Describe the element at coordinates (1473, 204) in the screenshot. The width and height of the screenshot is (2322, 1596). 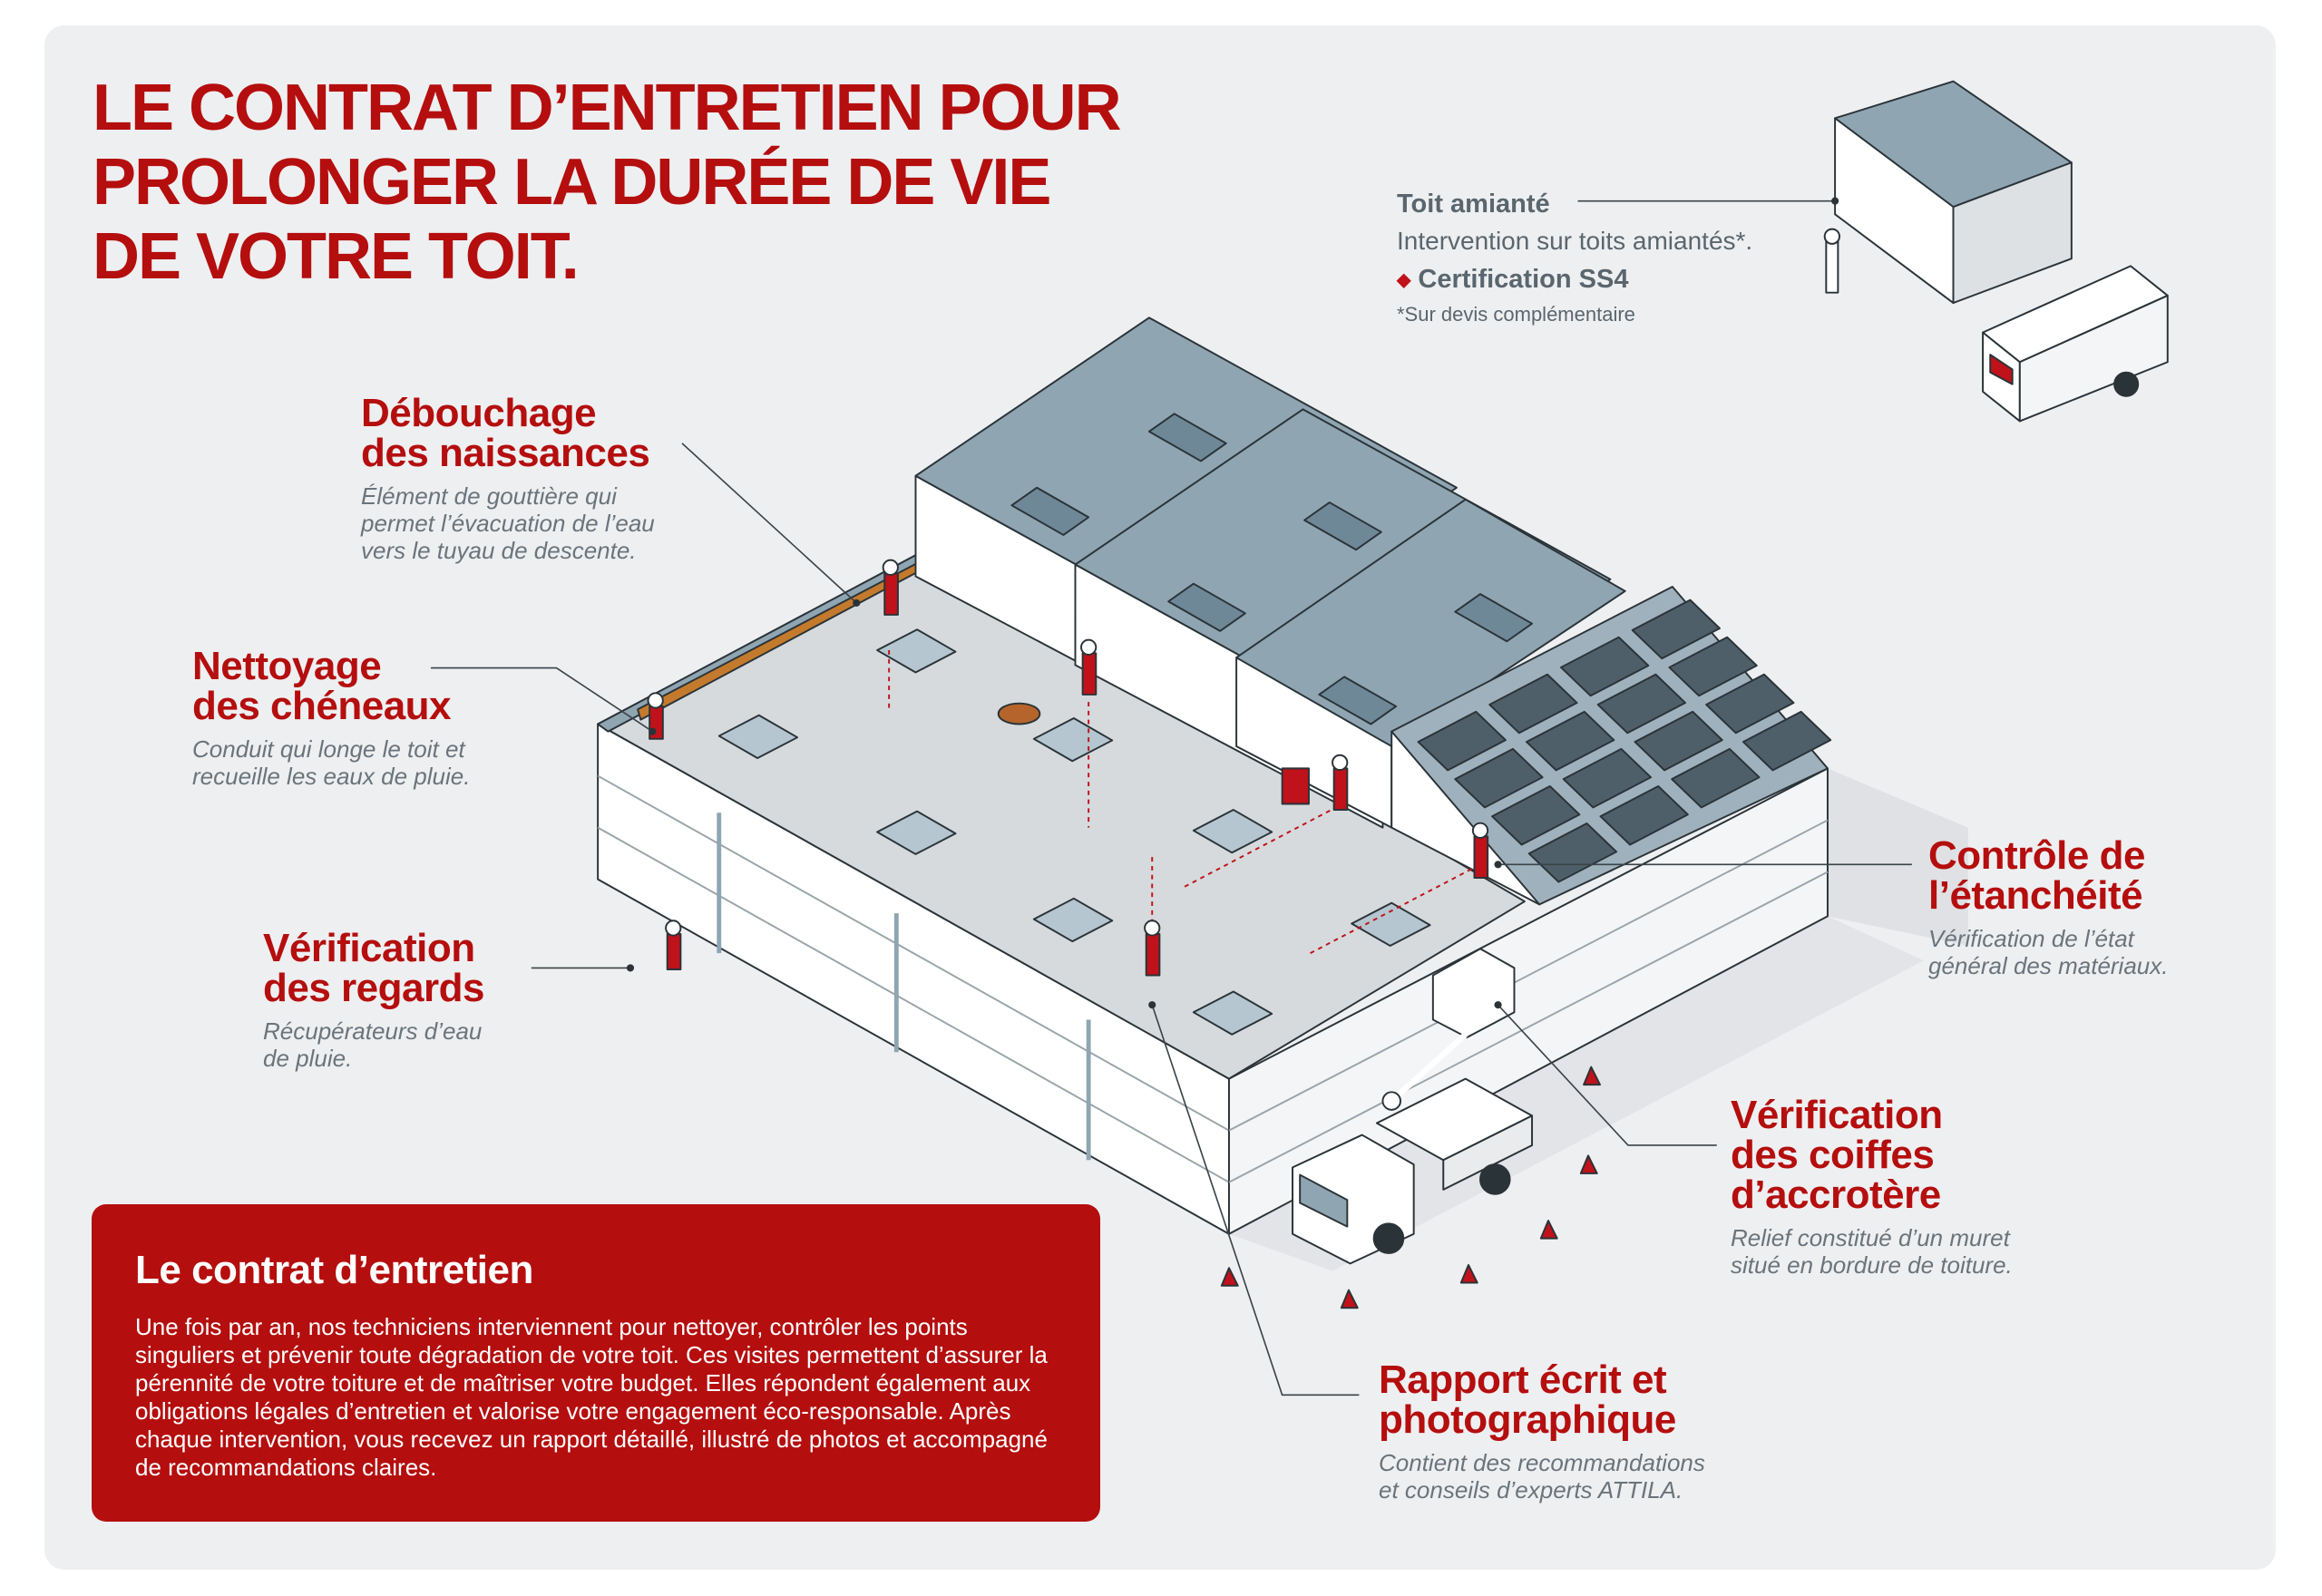
I see `asbestos-heading: Toit amianté` at that location.